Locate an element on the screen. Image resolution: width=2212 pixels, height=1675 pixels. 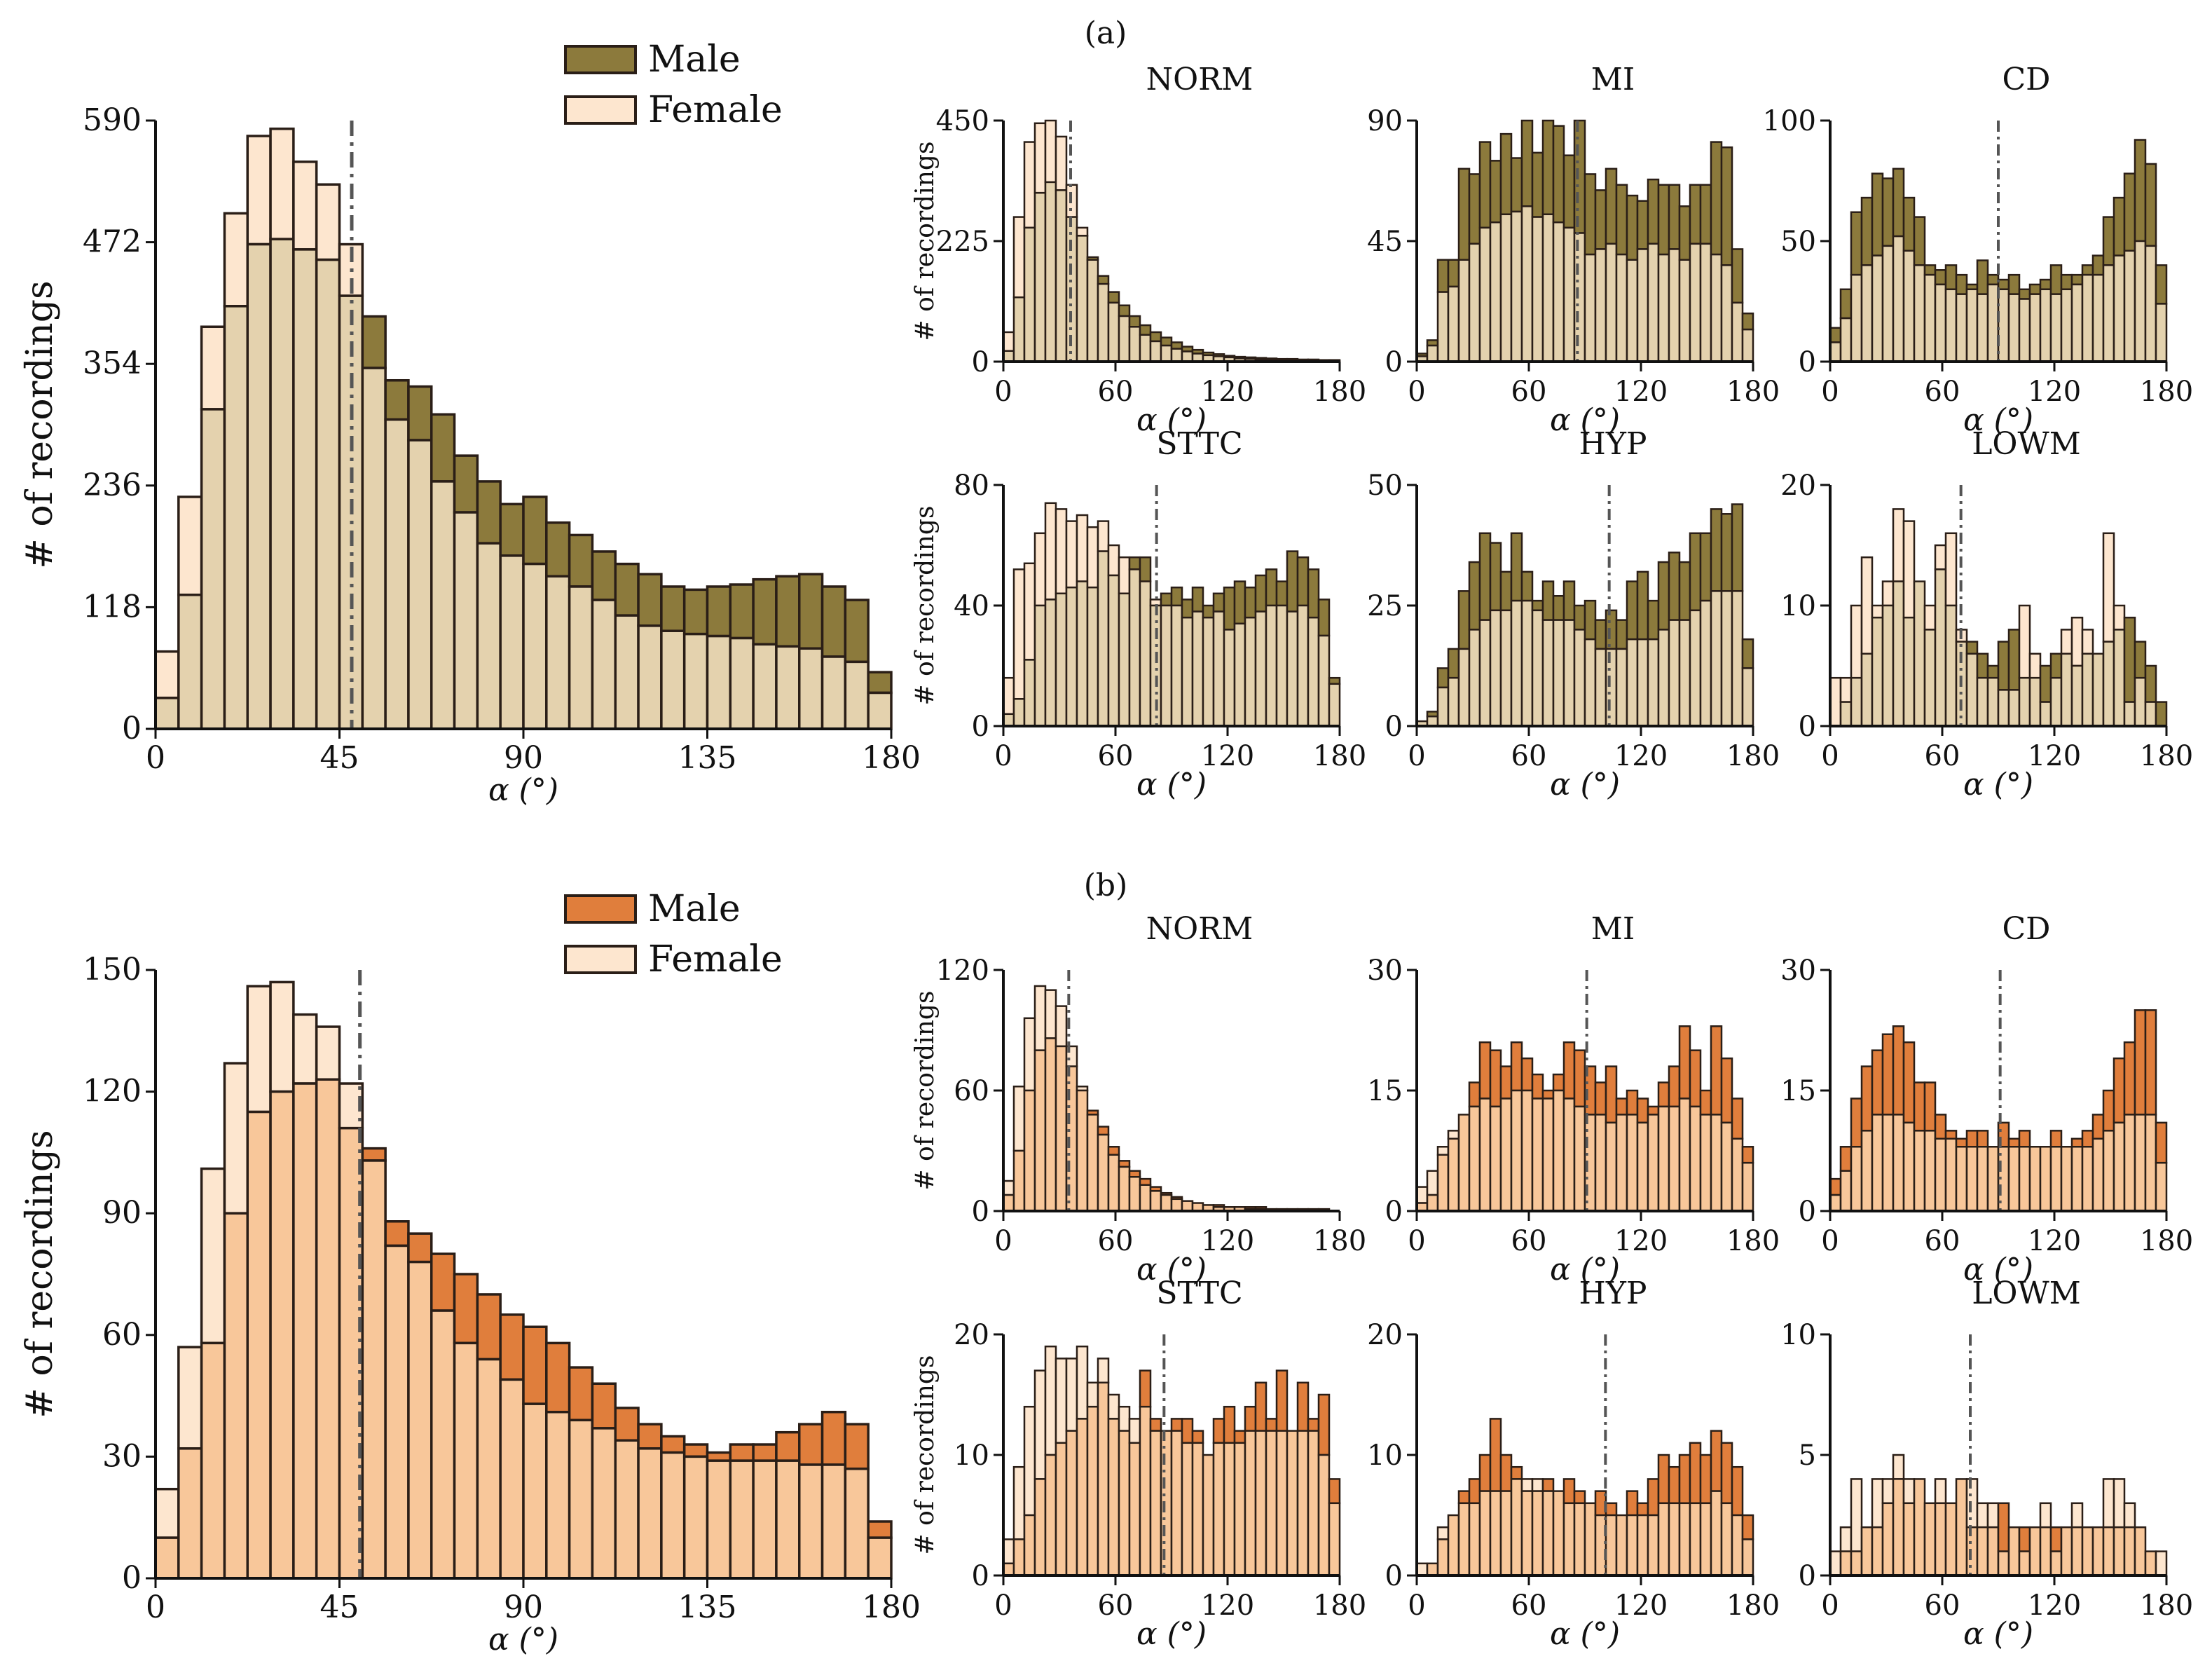
x-tick-label: 120 is located at coordinates (1641, 1605).